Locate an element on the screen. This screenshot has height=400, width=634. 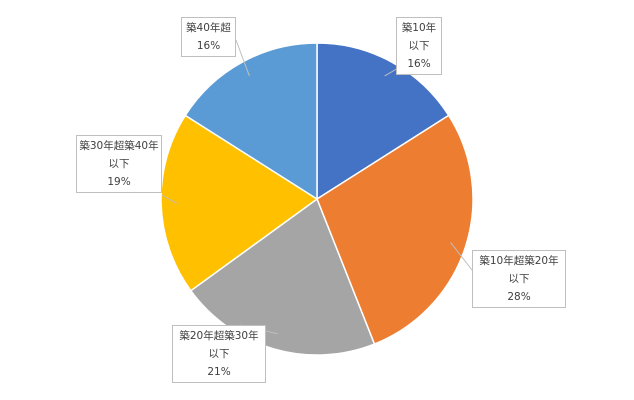
percent-label: 28% is located at coordinates (519, 297).